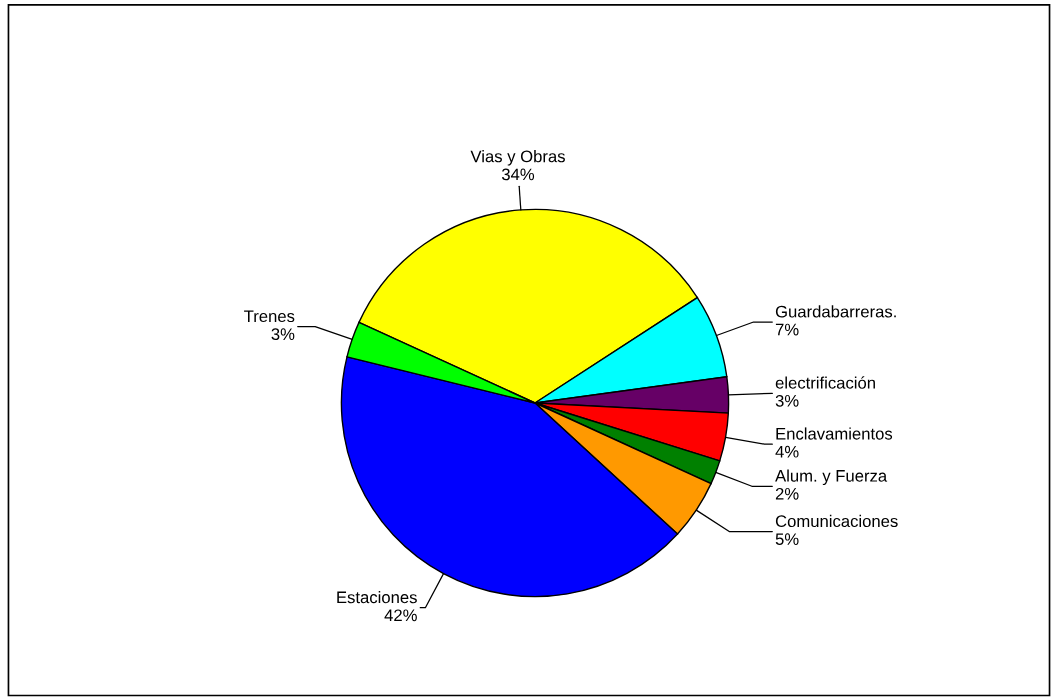 This screenshot has width=1058, height=699. Describe the element at coordinates (787, 539) in the screenshot. I see `data-label: 5%` at that location.